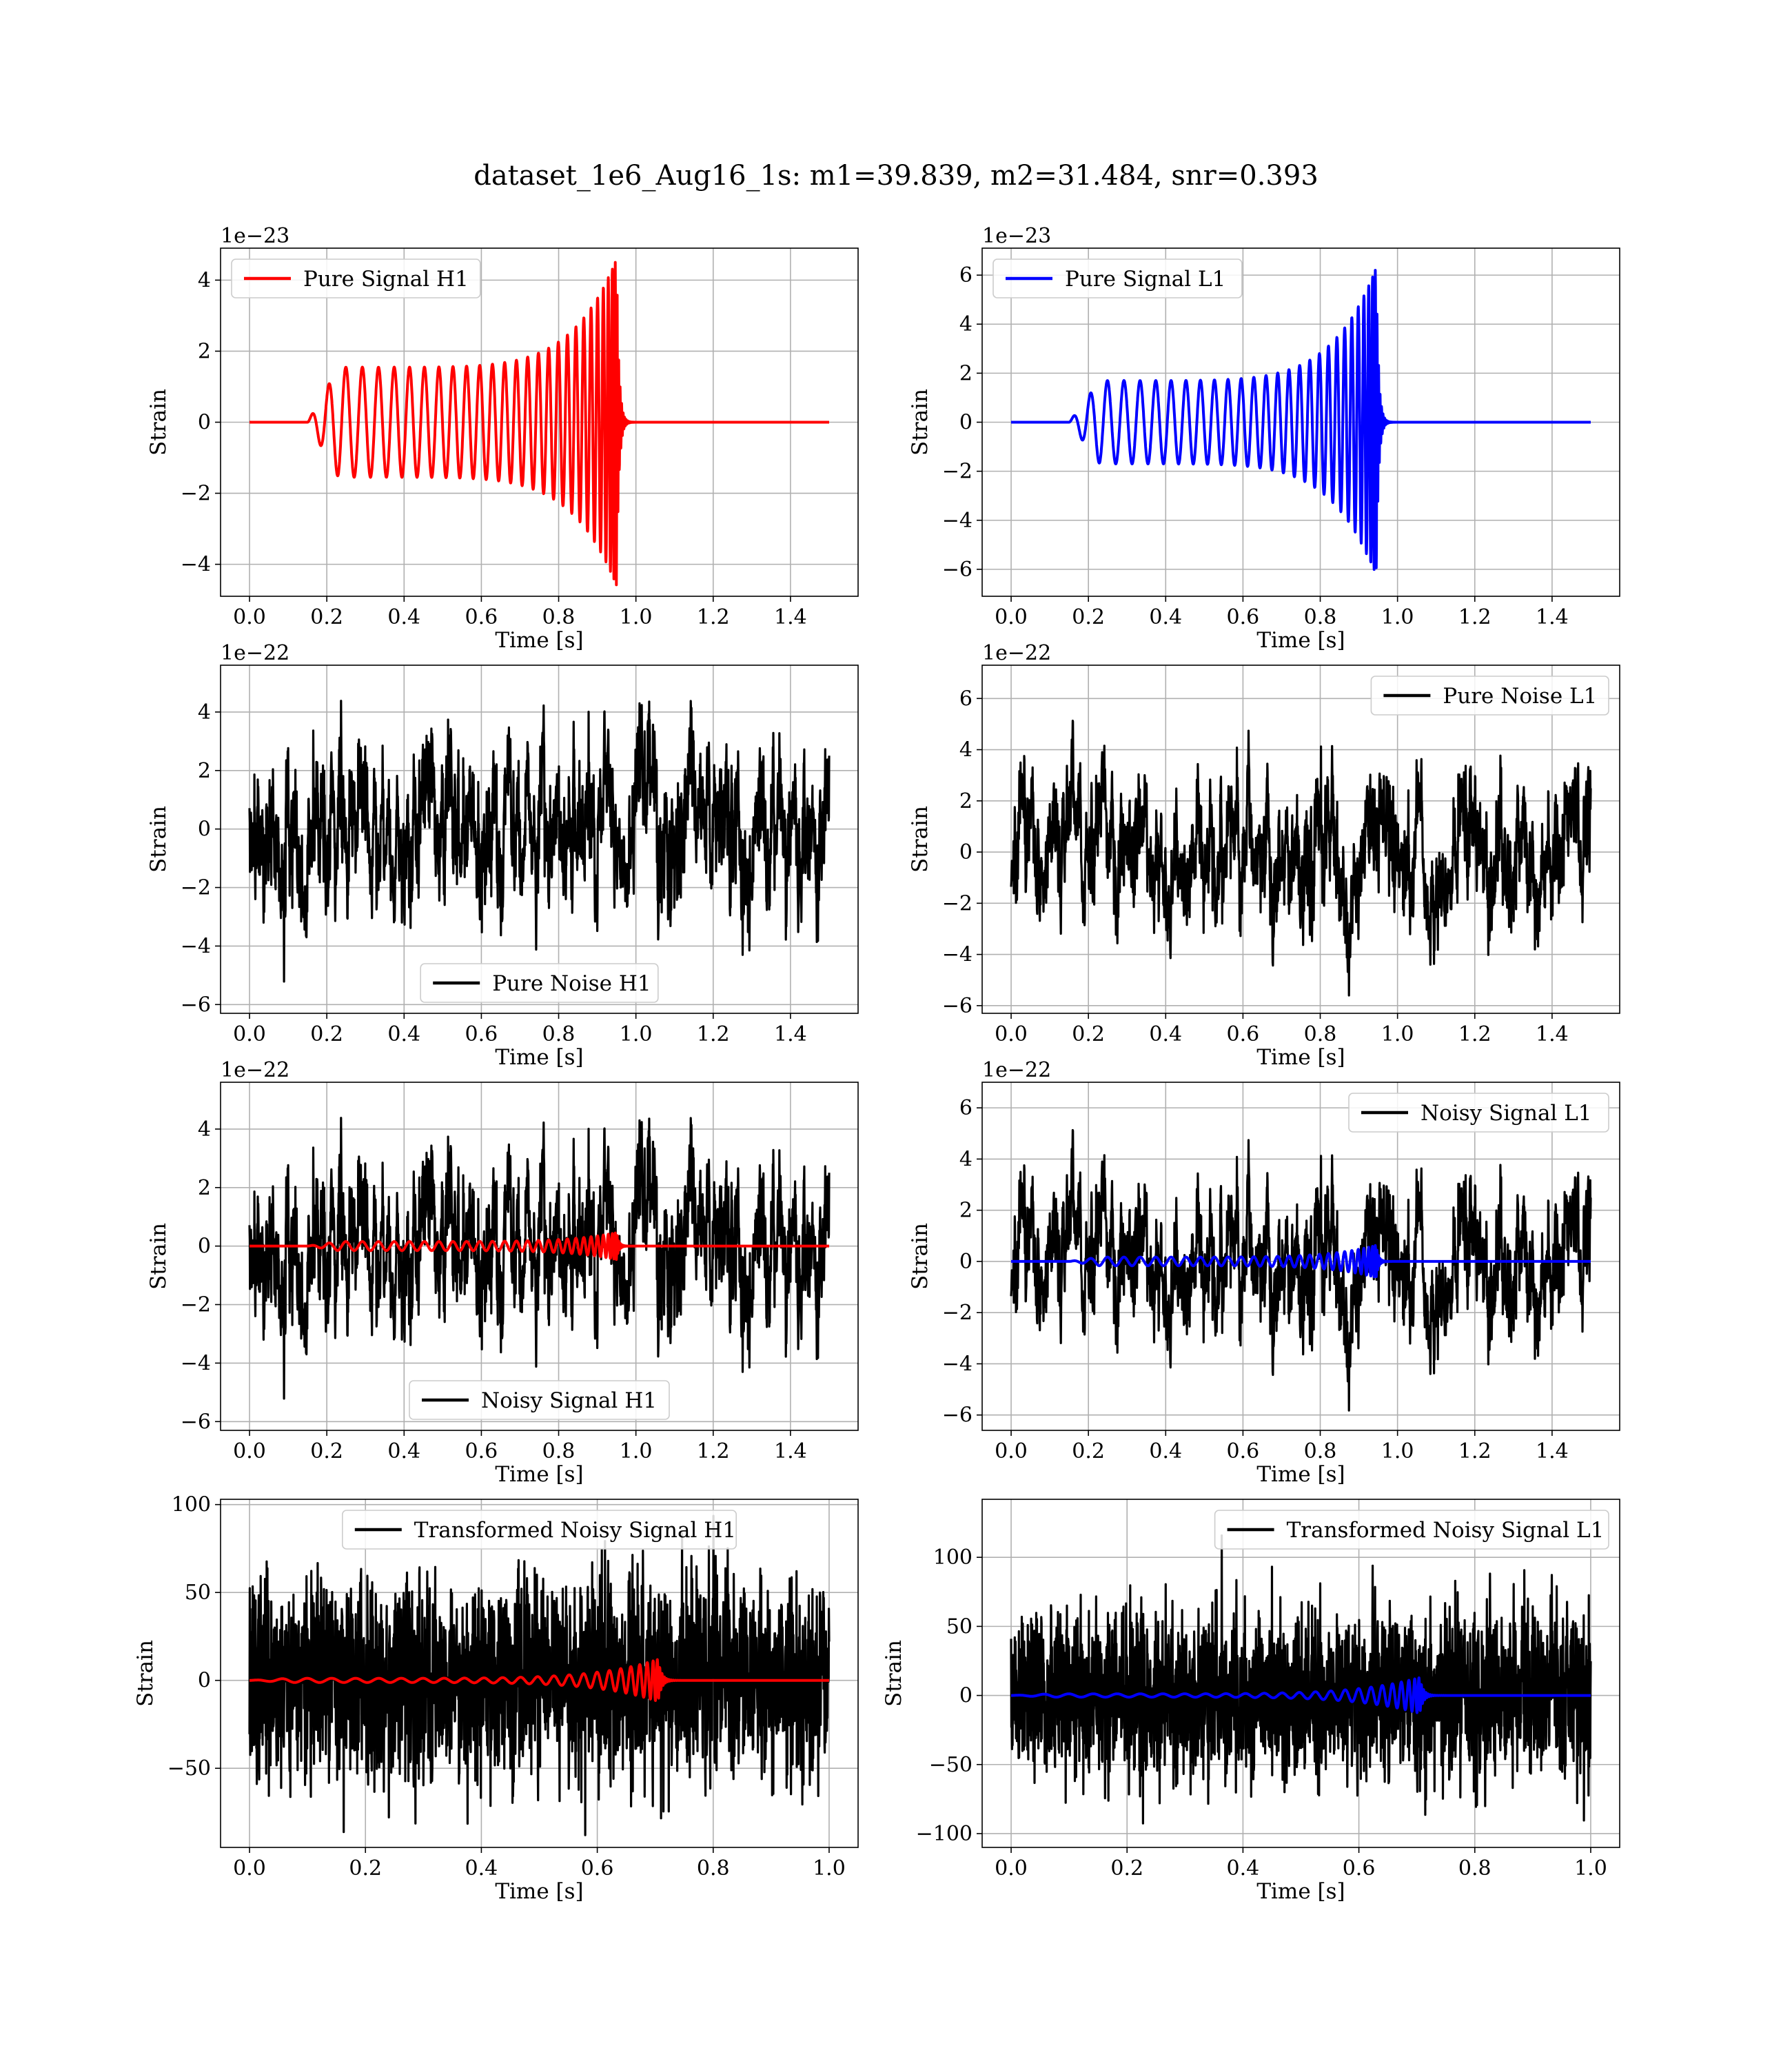 This screenshot has width=1792, height=2068. I want to click on legend-label: Noisy Signal H1, so click(569, 1400).